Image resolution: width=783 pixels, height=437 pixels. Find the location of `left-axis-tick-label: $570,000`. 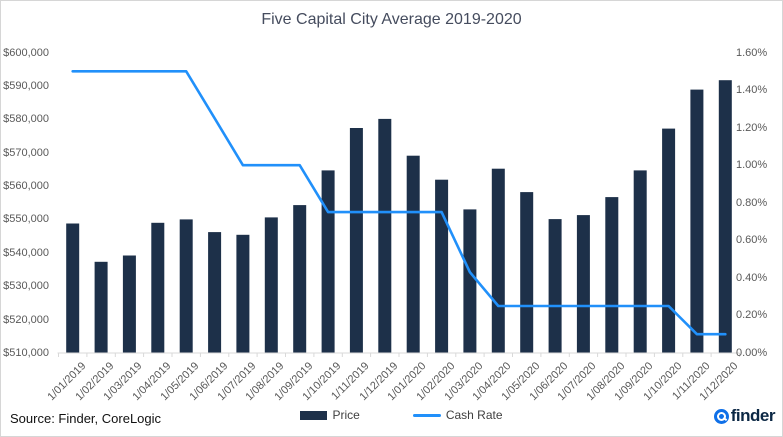

left-axis-tick-label: $570,000 is located at coordinates (26, 153).